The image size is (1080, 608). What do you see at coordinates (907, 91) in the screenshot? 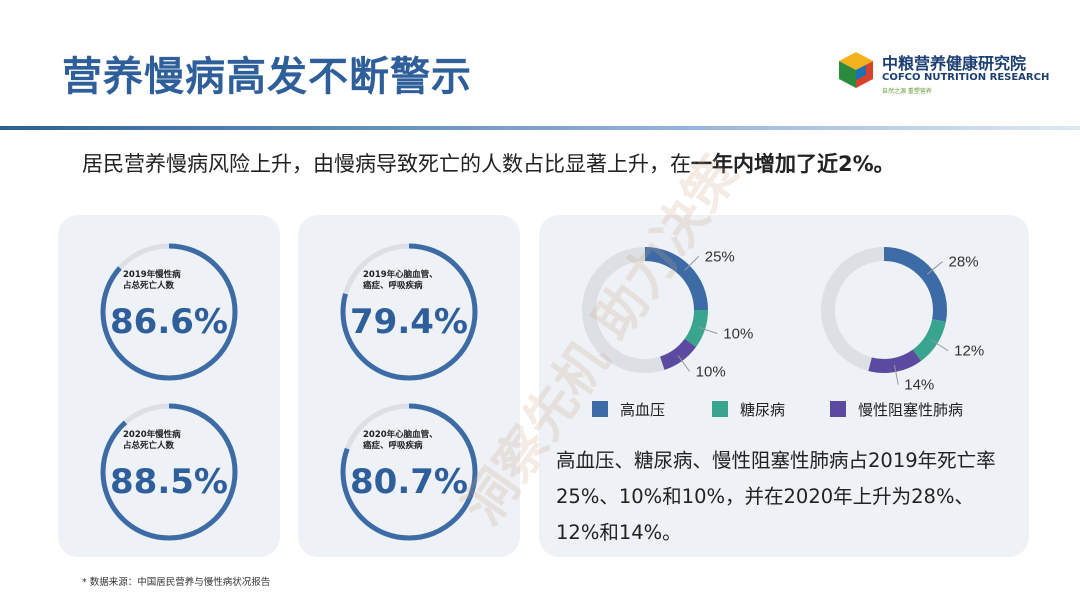
I see `logo-slogan: 自然之源 重塑营养` at bounding box center [907, 91].